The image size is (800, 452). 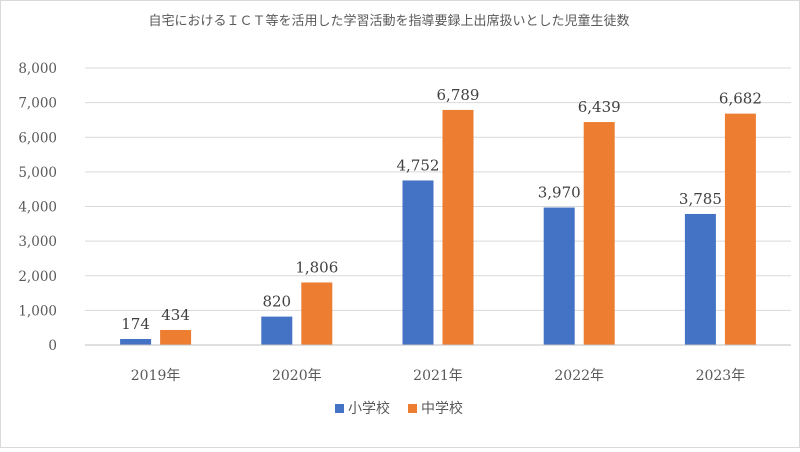 I want to click on y-tick-label: 5,000, so click(x=37, y=173).